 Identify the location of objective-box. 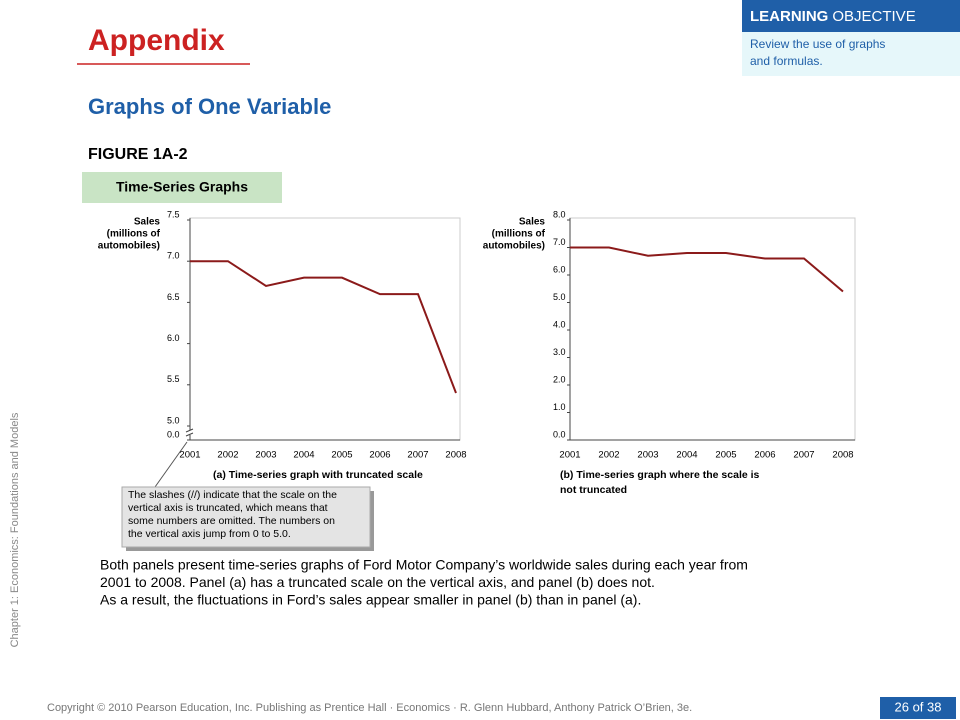
(851, 54).